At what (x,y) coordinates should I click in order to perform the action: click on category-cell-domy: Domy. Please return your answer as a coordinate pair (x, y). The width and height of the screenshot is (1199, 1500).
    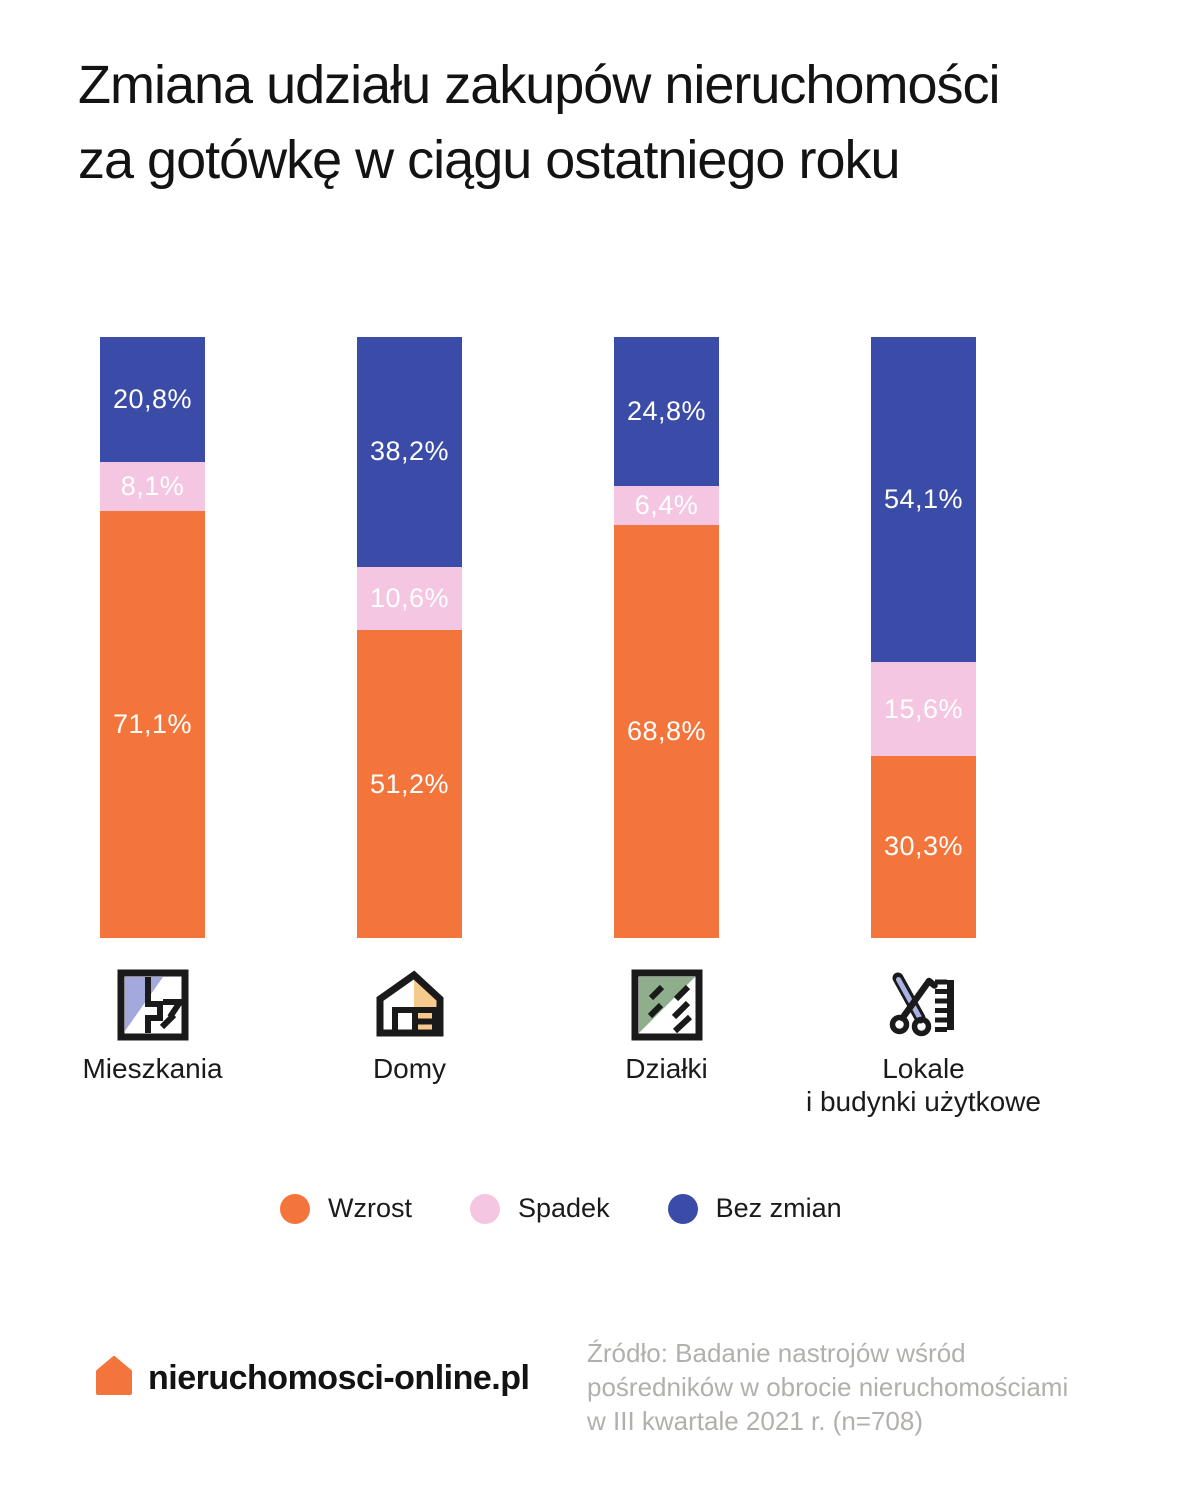
    Looking at the image, I should click on (409, 1042).